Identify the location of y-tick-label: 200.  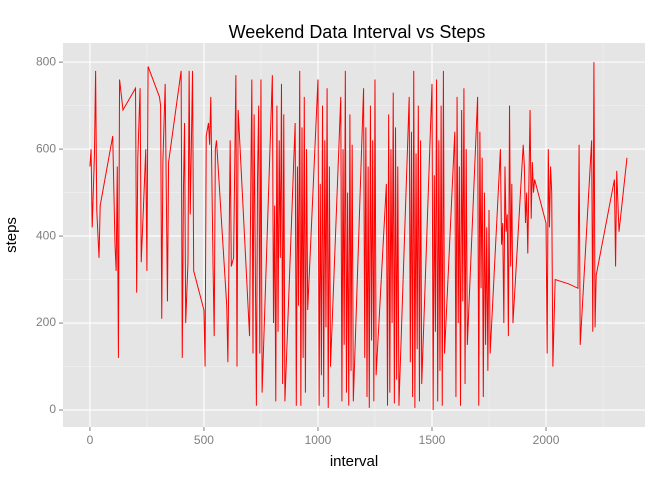
(46, 322).